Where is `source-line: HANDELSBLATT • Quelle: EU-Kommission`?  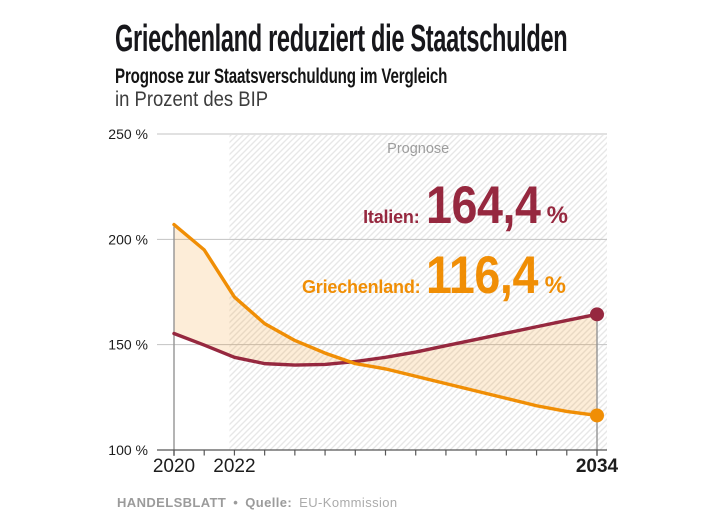 source-line: HANDELSBLATT • Quelle: EU-Kommission is located at coordinates (259, 502).